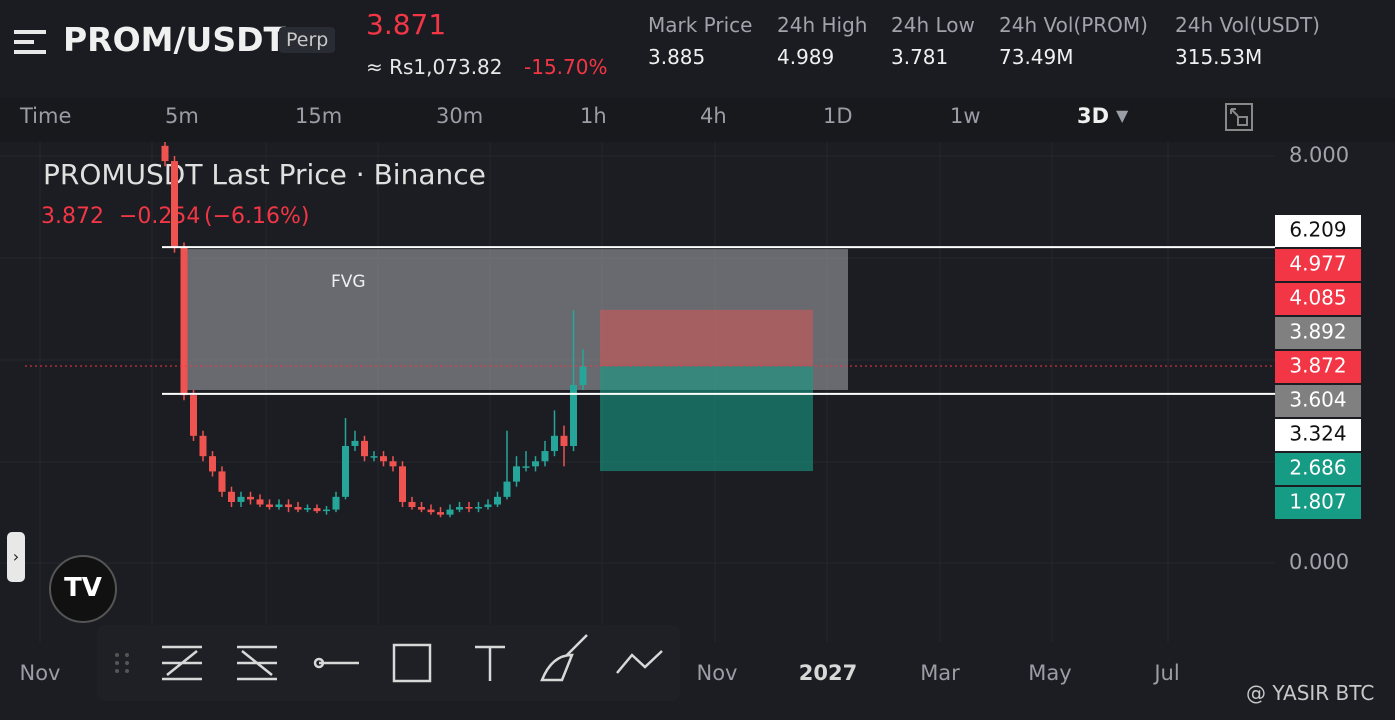  What do you see at coordinates (677, 57) in the screenshot?
I see `stat-value: 3.885` at bounding box center [677, 57].